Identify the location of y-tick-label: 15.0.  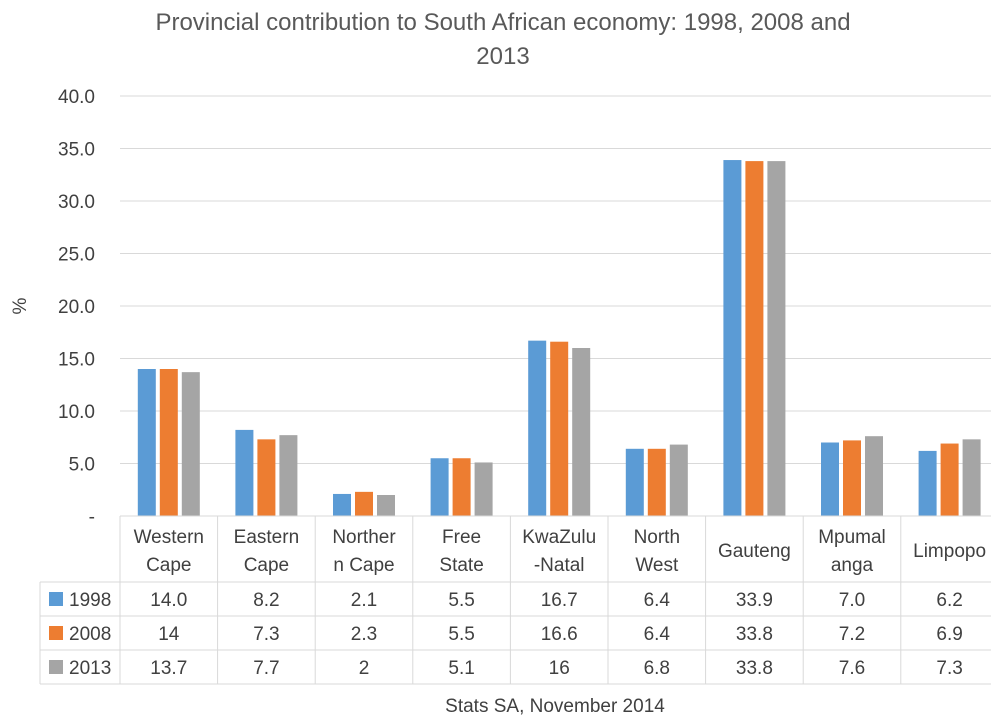
(76, 360).